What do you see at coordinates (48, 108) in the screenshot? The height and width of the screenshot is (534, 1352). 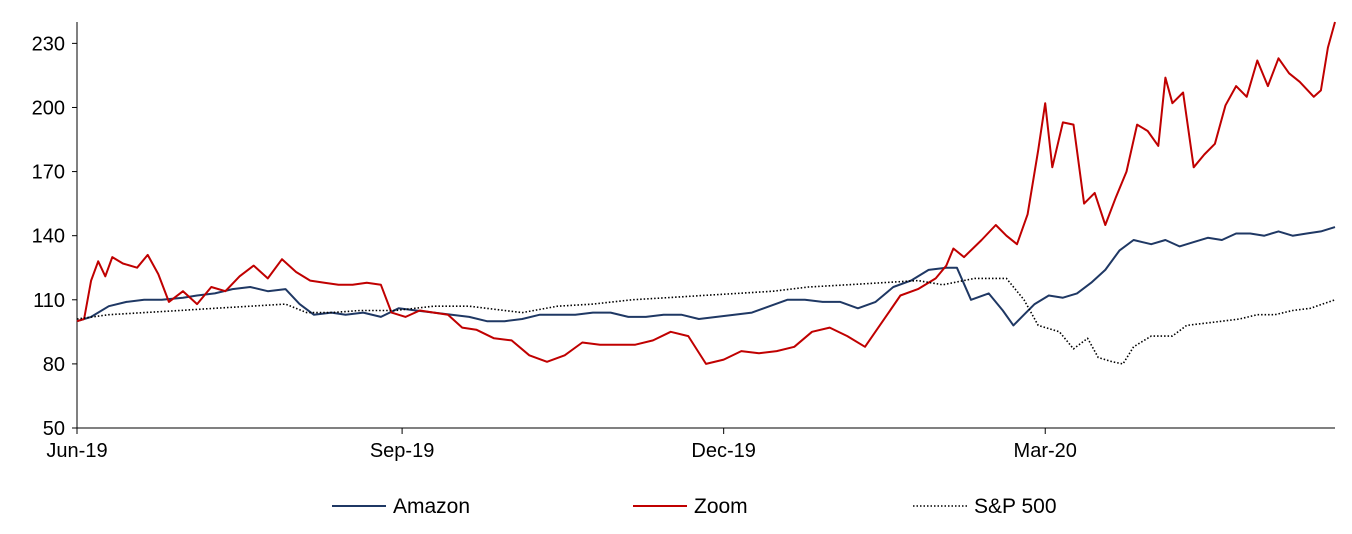 I see `y-tick-label: 200` at bounding box center [48, 108].